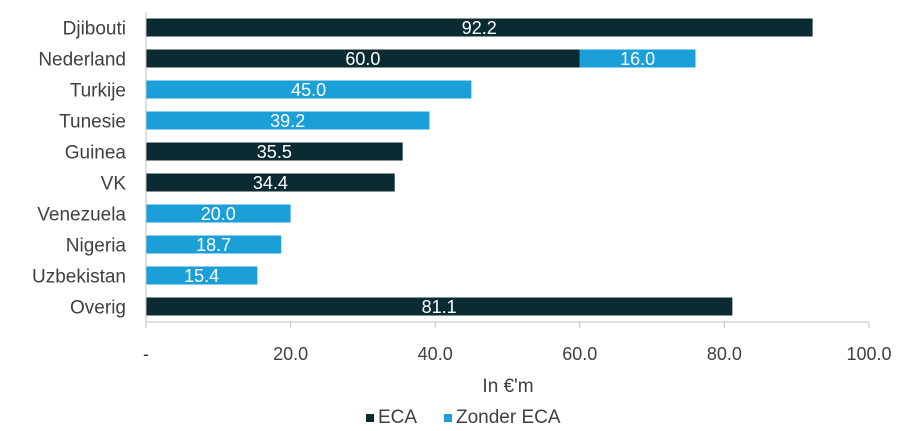 Image resolution: width=899 pixels, height=431 pixels. I want to click on x-tick-label: -, so click(146, 354).